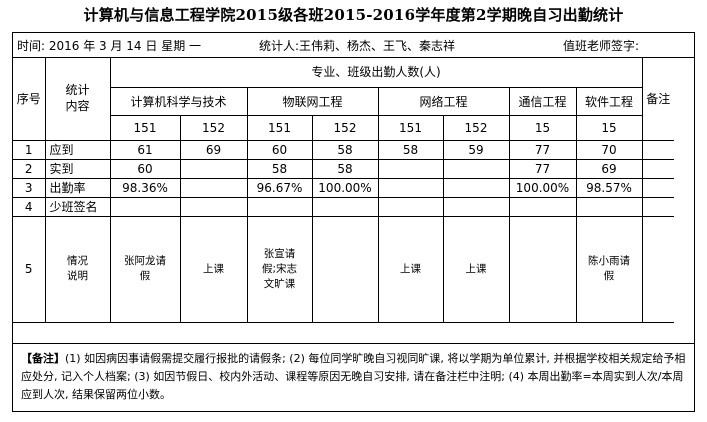 Image resolution: width=707 pixels, height=422 pixels. I want to click on row-seq: 2, so click(29, 168).